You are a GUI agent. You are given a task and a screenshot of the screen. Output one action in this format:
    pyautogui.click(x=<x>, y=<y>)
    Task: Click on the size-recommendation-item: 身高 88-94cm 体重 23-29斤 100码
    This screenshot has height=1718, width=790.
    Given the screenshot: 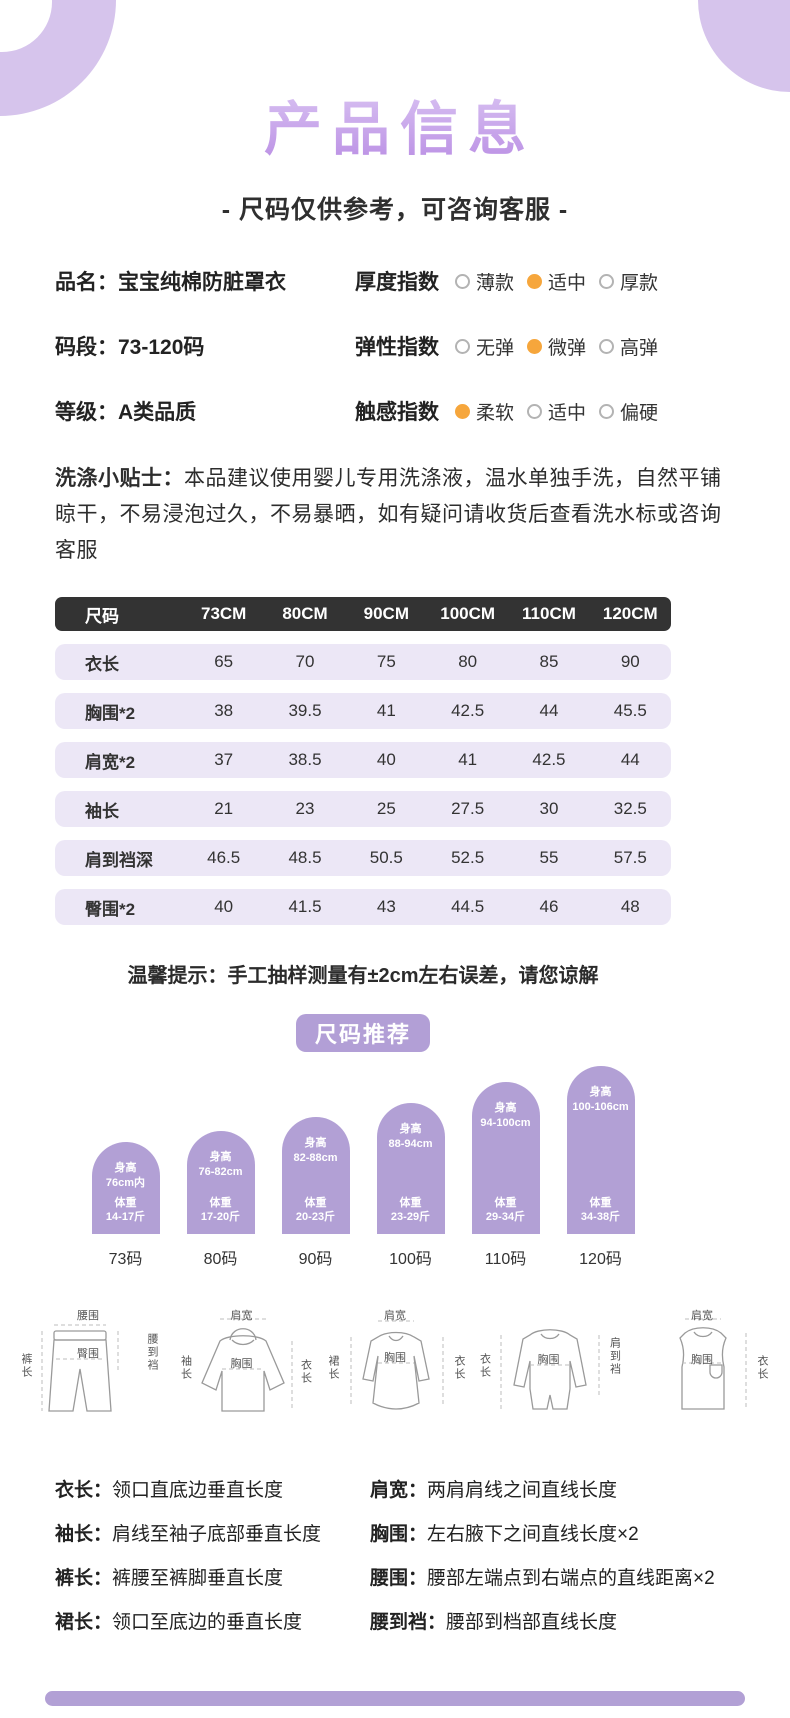 What is the action you would take?
    pyautogui.click(x=410, y=1186)
    